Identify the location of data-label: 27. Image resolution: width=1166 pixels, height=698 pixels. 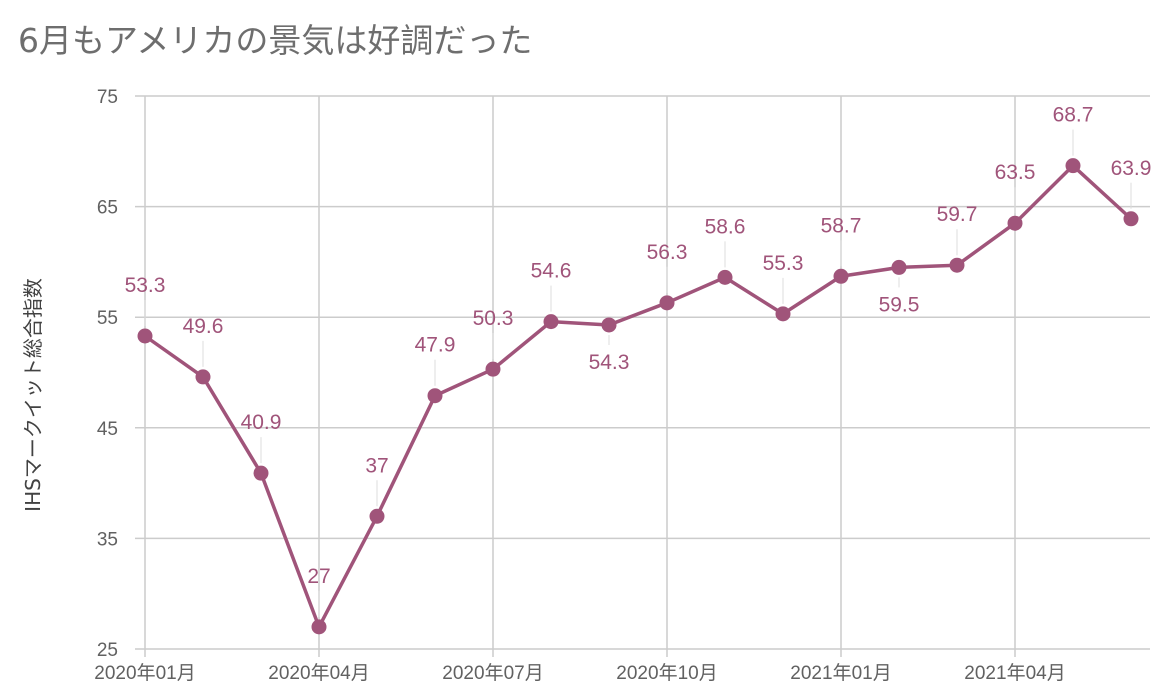
(318, 576).